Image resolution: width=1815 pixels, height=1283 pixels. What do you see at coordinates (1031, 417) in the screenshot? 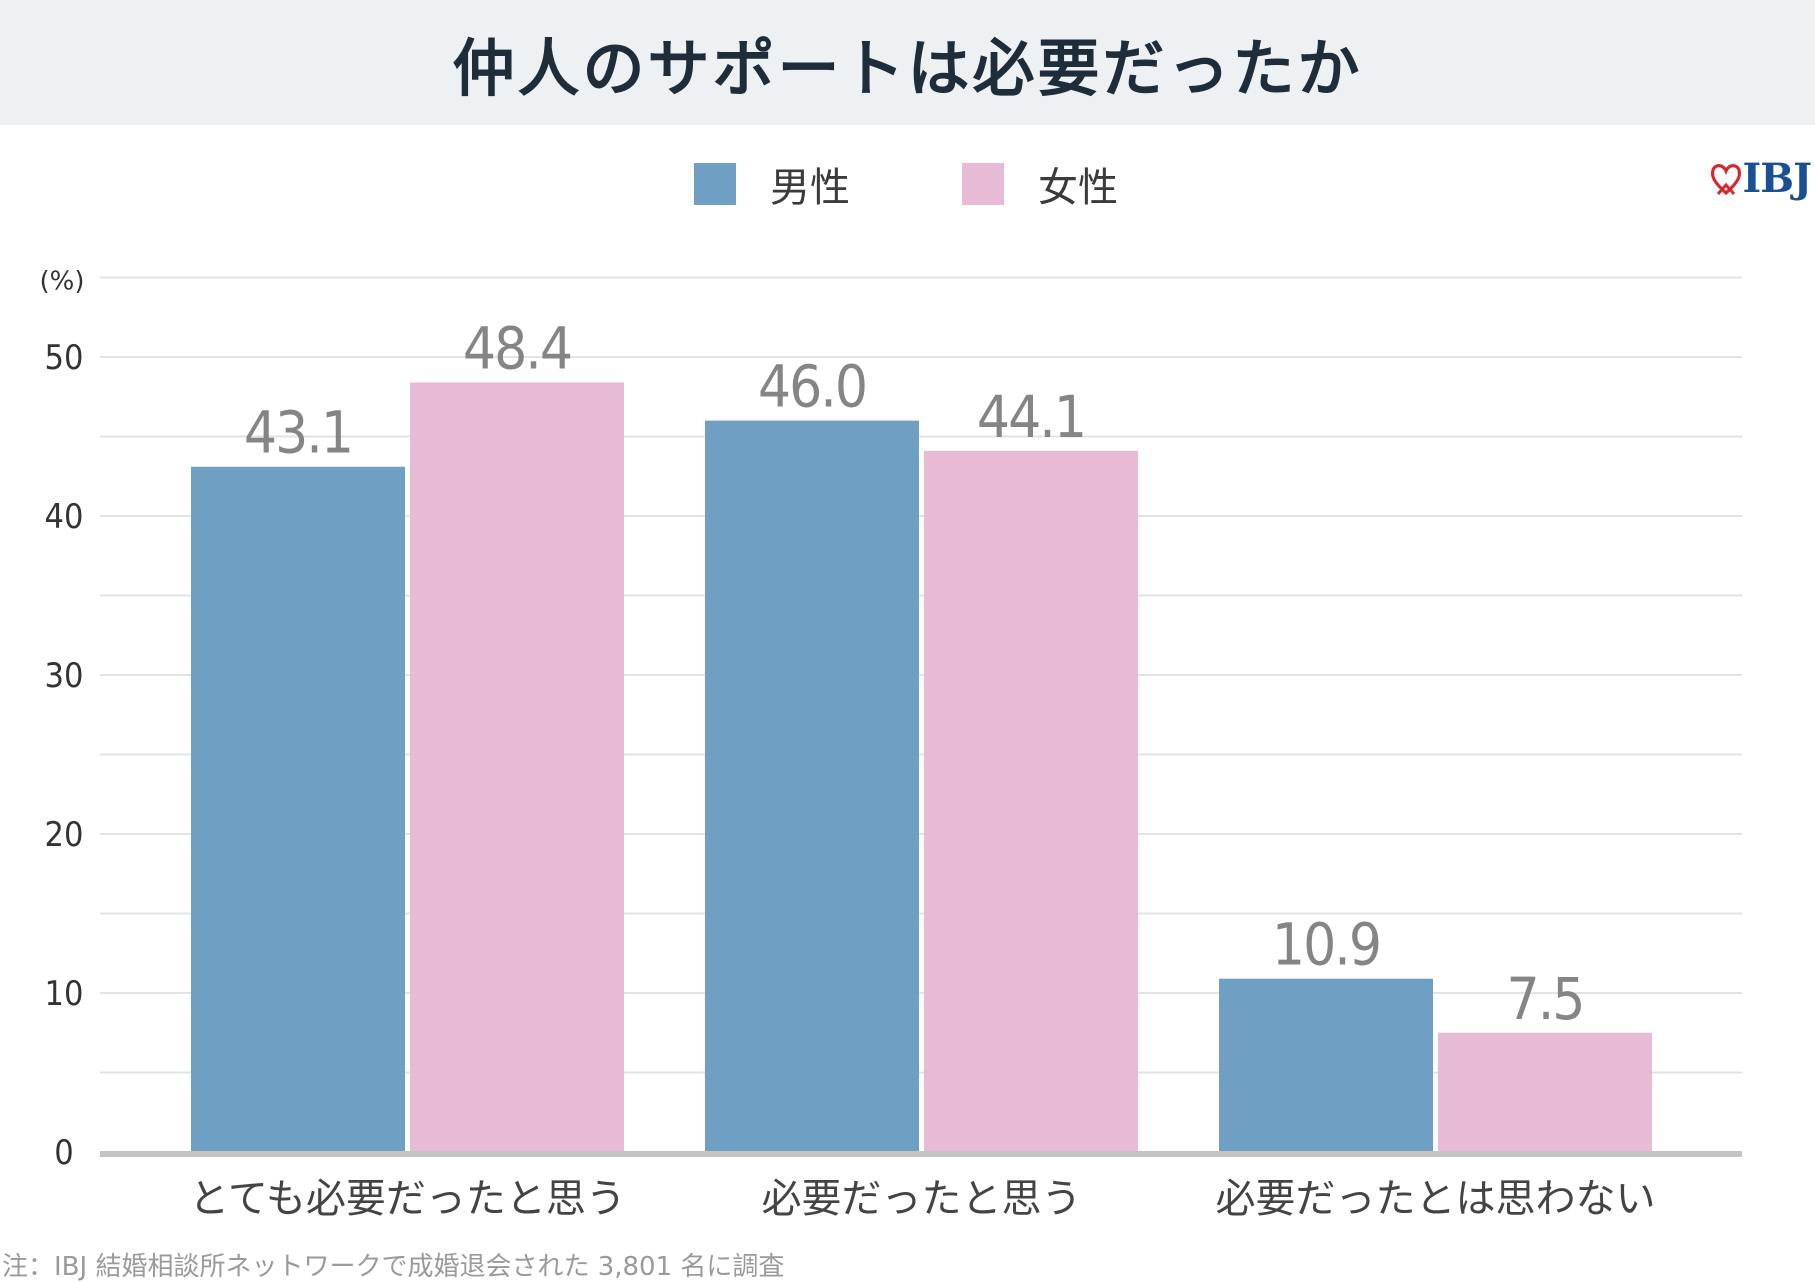
I see `bar-value-label: 44.1` at bounding box center [1031, 417].